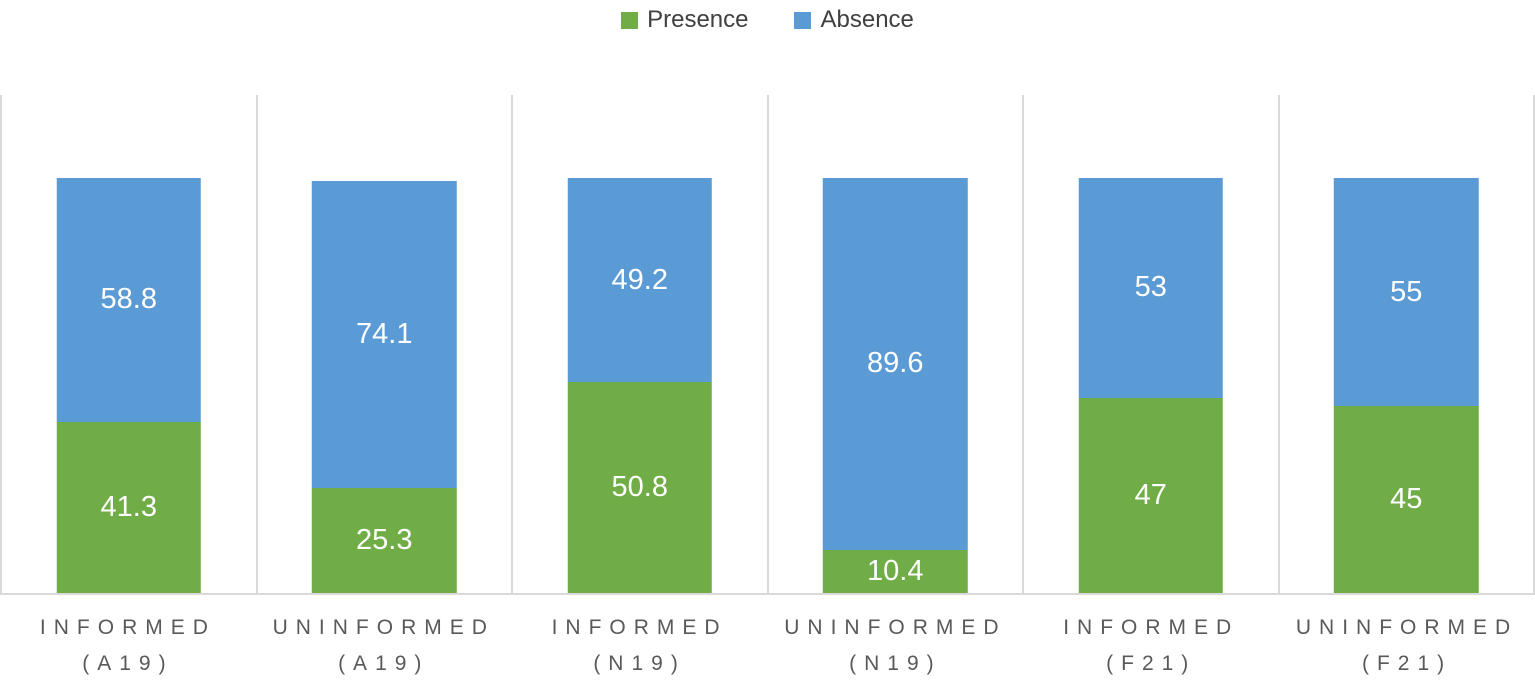  Describe the element at coordinates (128, 646) in the screenshot. I see `category-label: INFORMED (A19)` at that location.